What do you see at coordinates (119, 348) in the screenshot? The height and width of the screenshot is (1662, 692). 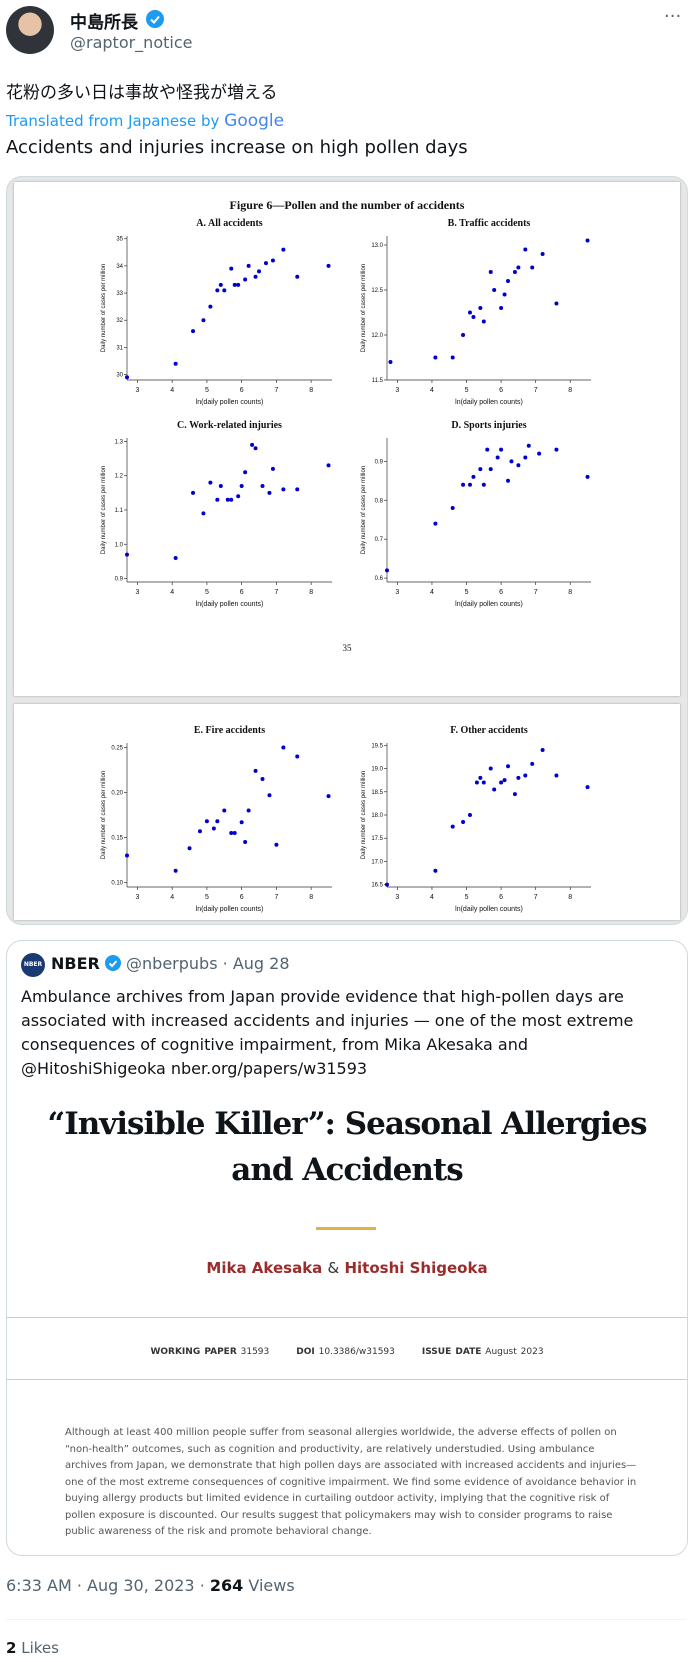 I see `y-tick-label: 31` at bounding box center [119, 348].